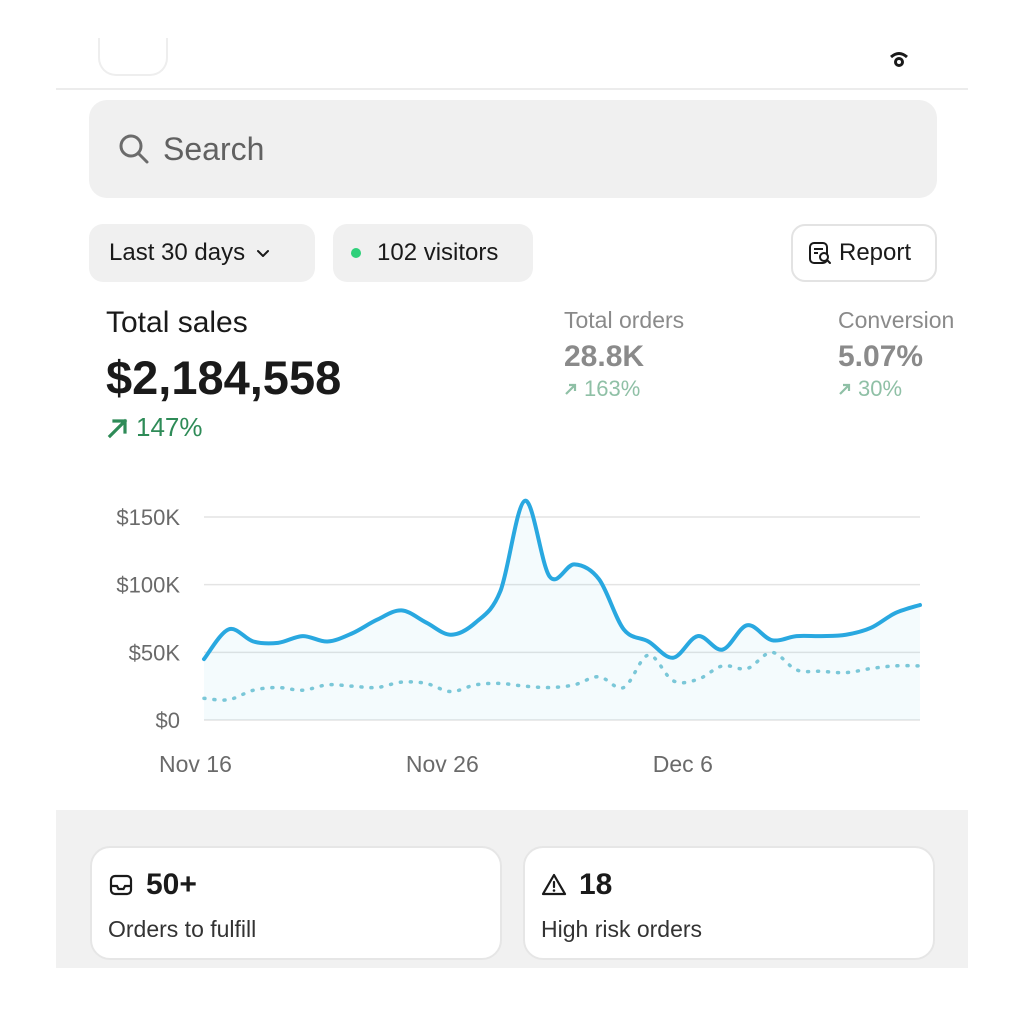  I want to click on y-tick-label: $50K, so click(155, 652).